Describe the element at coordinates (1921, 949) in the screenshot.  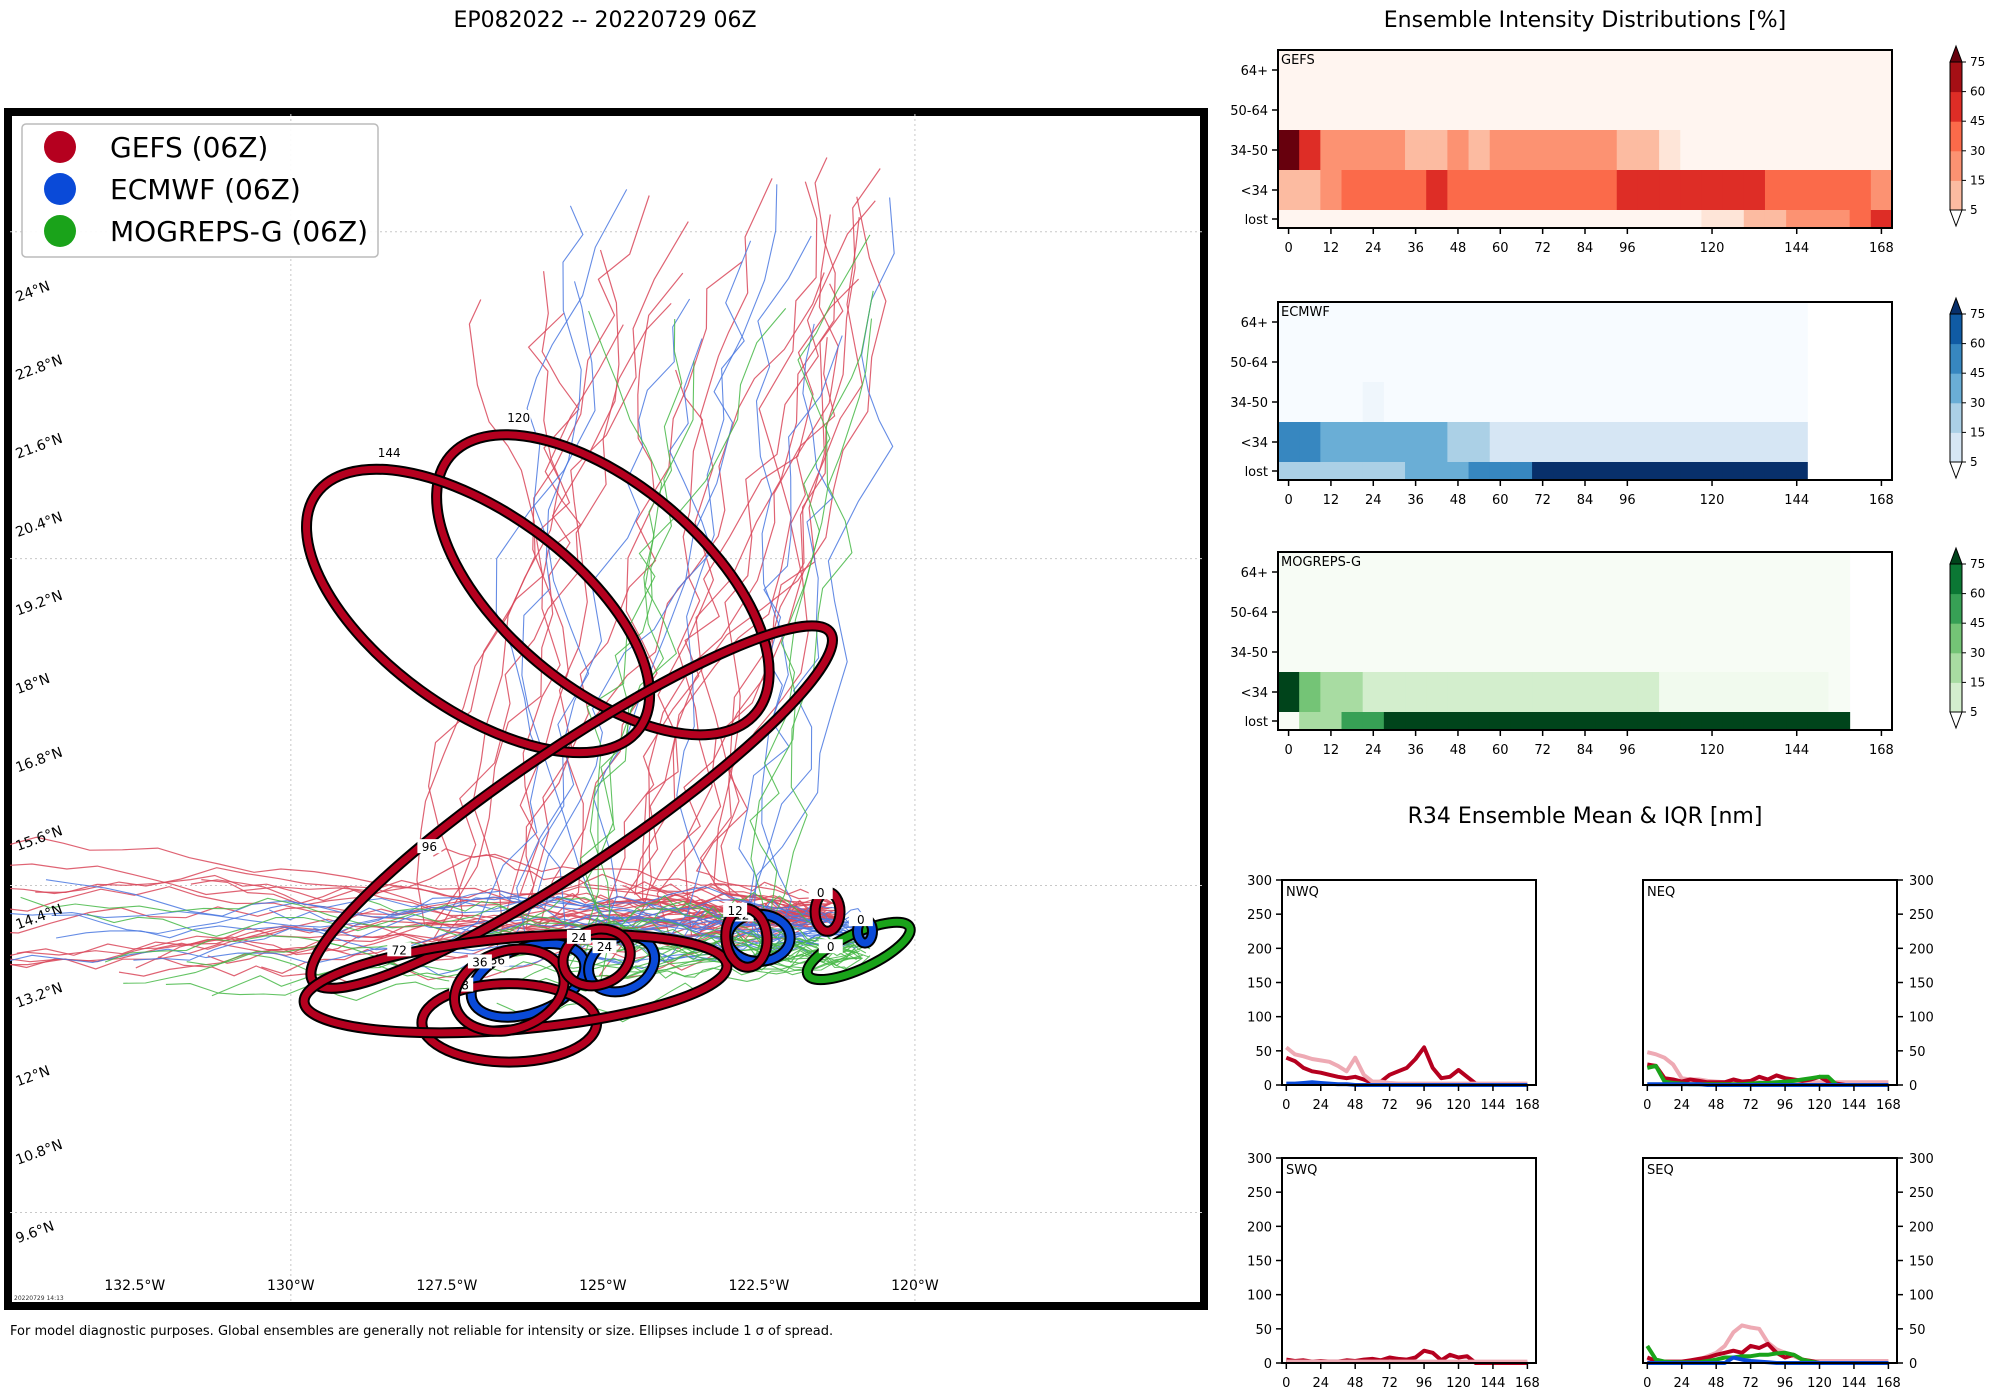
I see `r34-y-tick-label: 200` at that location.